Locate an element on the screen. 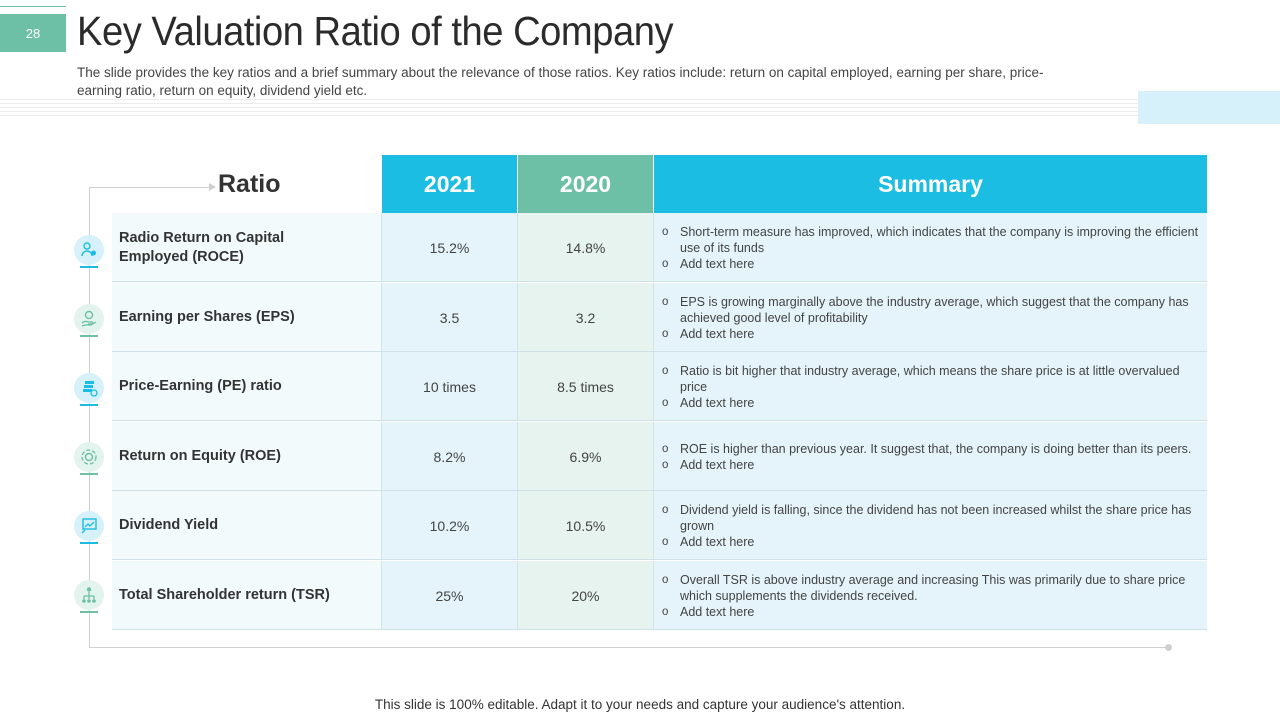 The width and height of the screenshot is (1280, 720). value-2020: 14.8% is located at coordinates (586, 247).